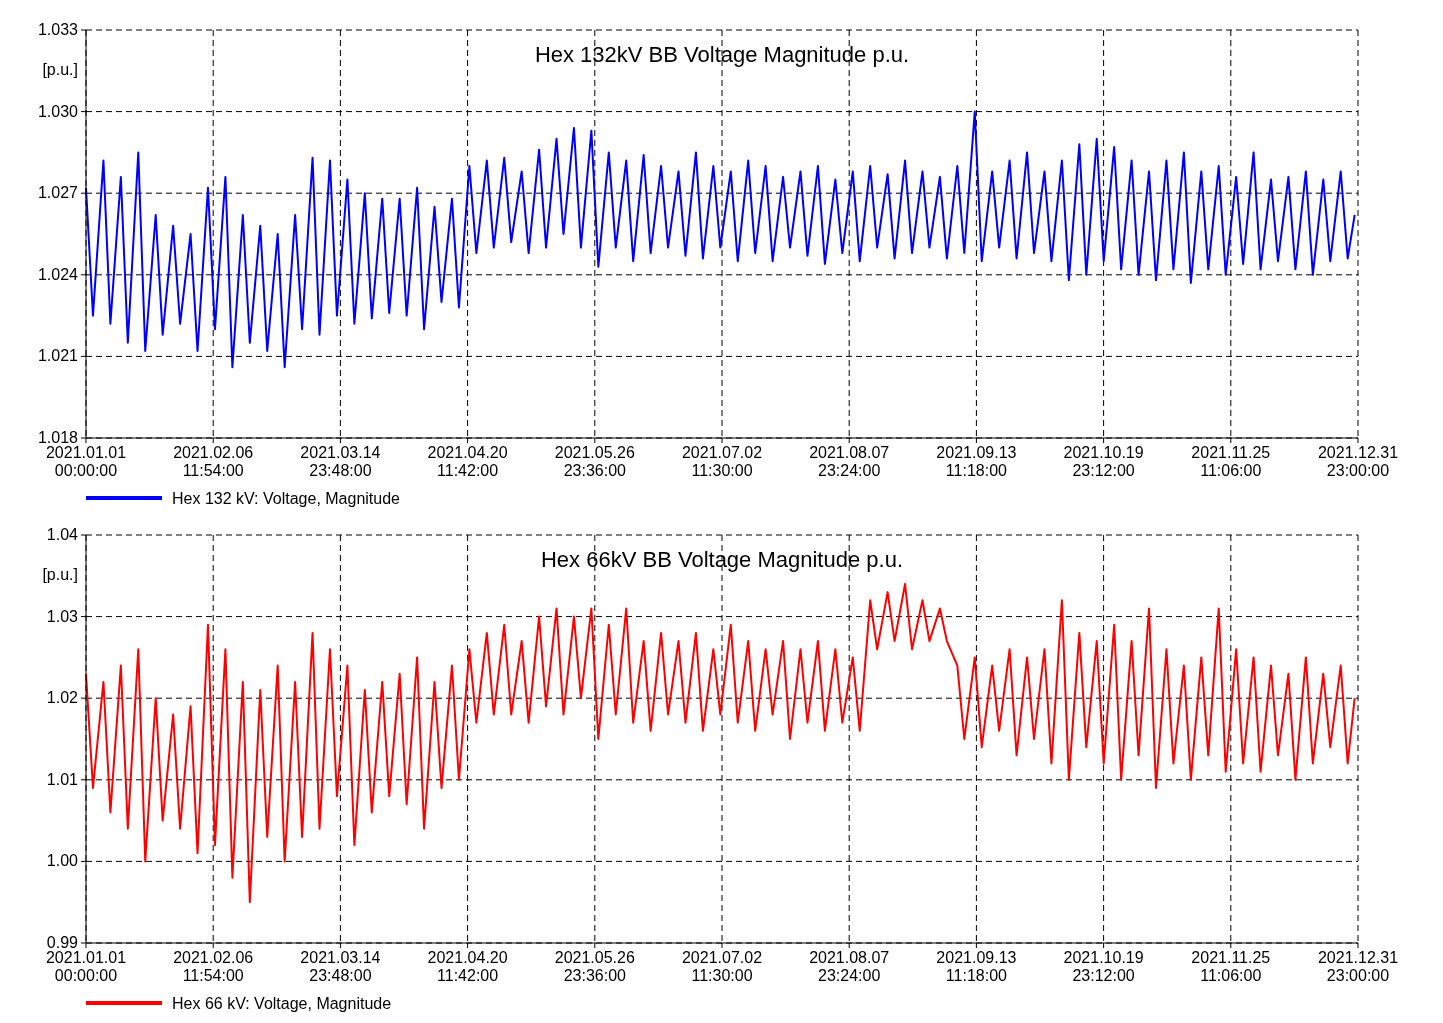 The height and width of the screenshot is (1023, 1443). Describe the element at coordinates (286, 498) in the screenshot. I see `legend-label: Hex 132 kV: Voltage, Magnitude` at that location.